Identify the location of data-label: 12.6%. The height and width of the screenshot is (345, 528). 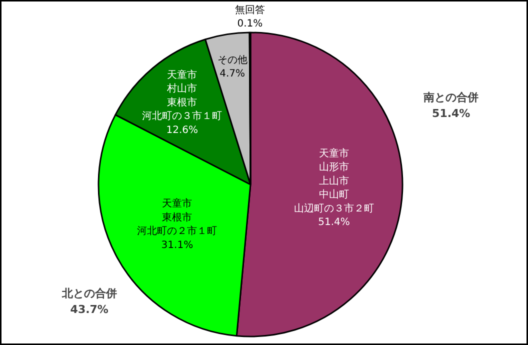
(182, 130).